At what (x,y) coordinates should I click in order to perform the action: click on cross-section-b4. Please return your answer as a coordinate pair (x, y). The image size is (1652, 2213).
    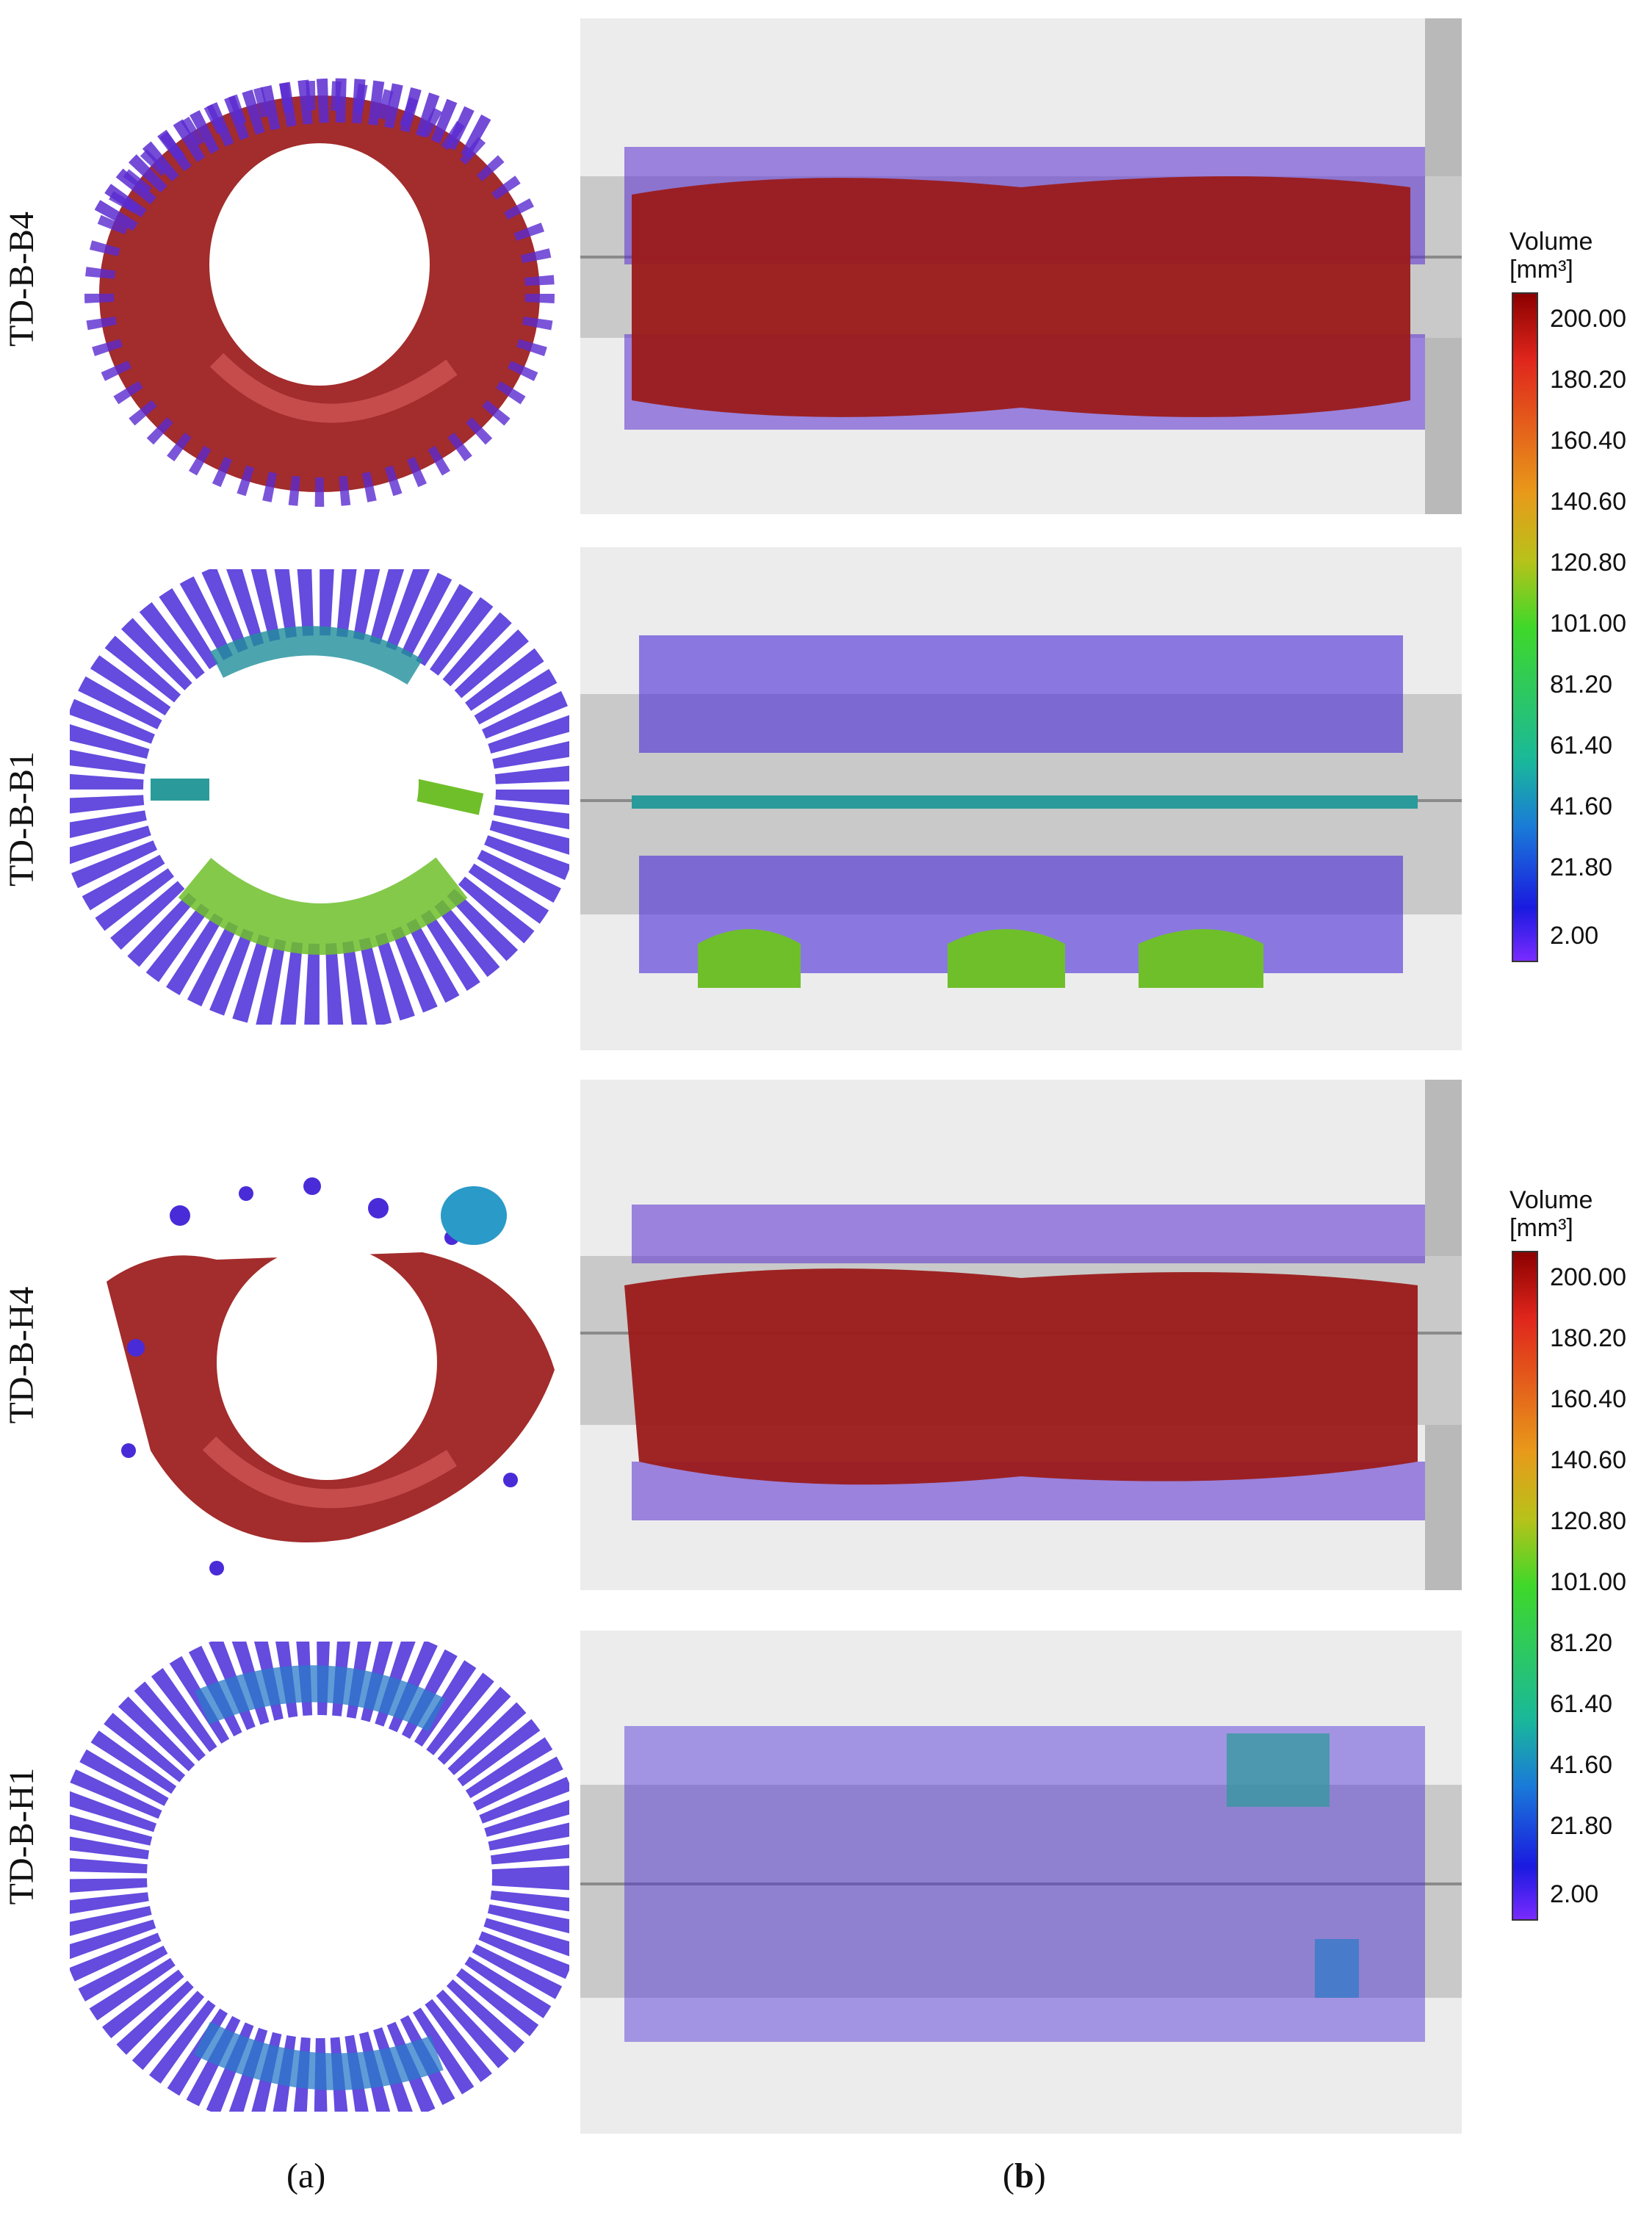
    Looking at the image, I should click on (319, 279).